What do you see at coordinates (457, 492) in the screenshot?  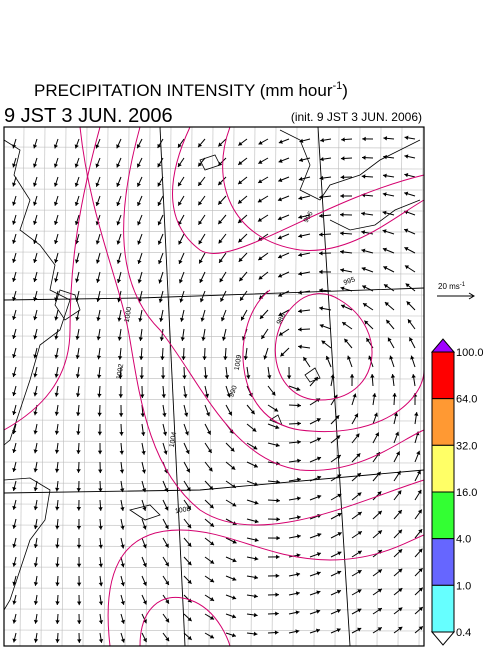 I see `colorbar: 100.0 64.0 32.0 16.0 4.0 1.0 0.4` at bounding box center [457, 492].